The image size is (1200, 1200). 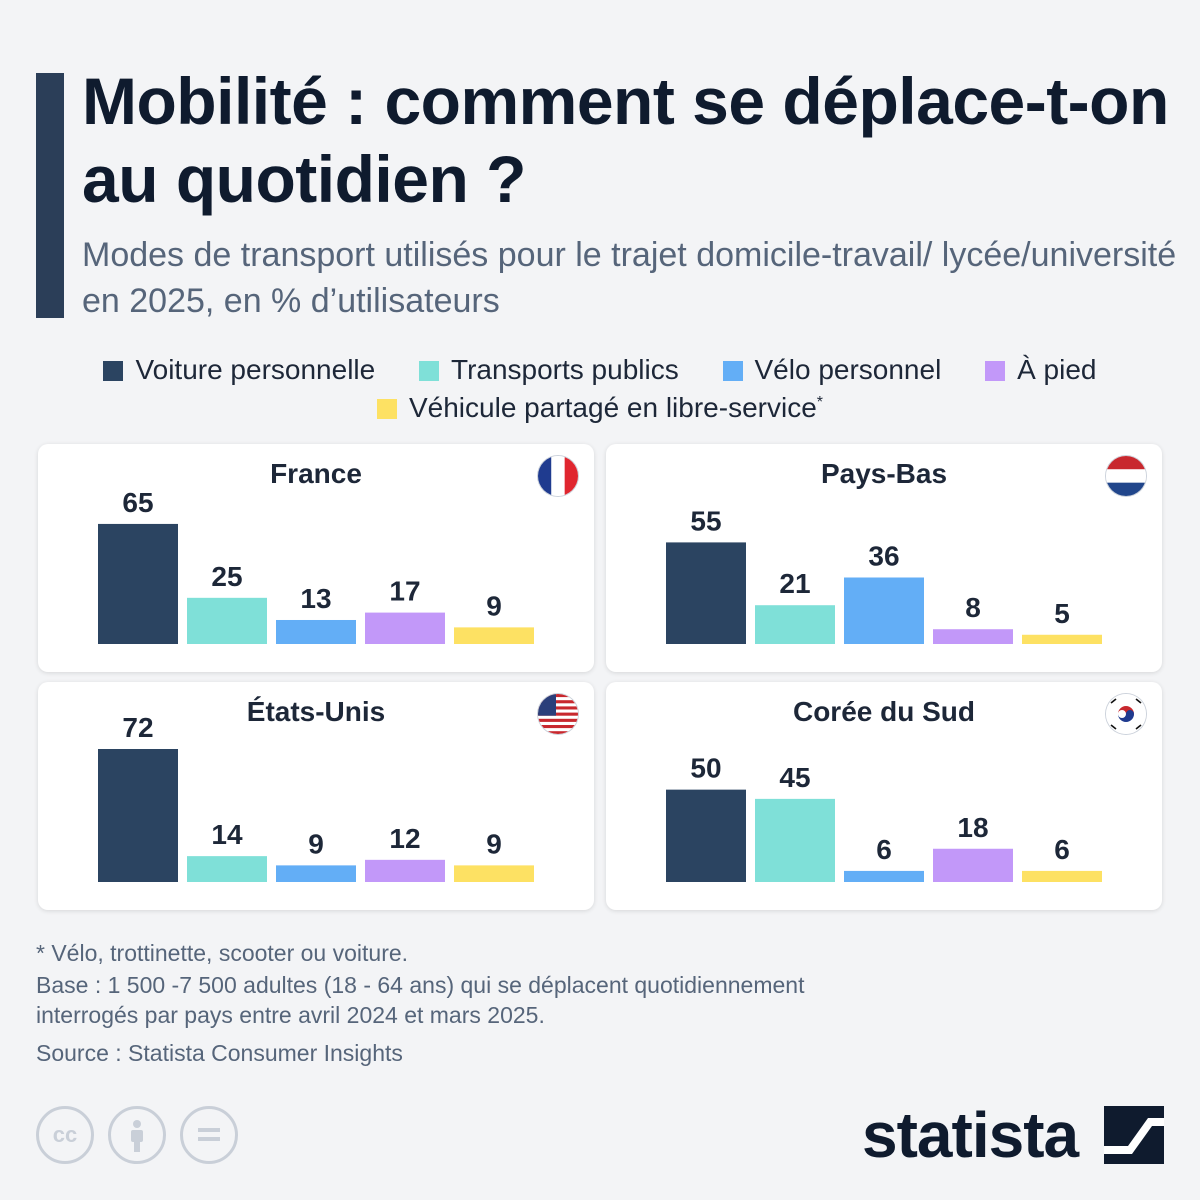 What do you see at coordinates (819, 402) in the screenshot?
I see `footnote-marker: *` at bounding box center [819, 402].